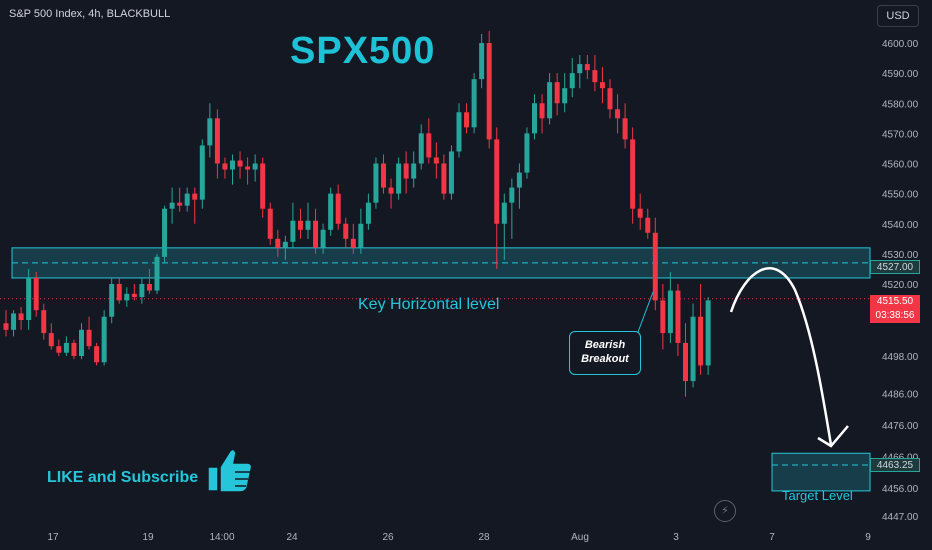 Image resolution: width=932 pixels, height=550 pixels. I want to click on x-tick-label: Aug, so click(580, 537).